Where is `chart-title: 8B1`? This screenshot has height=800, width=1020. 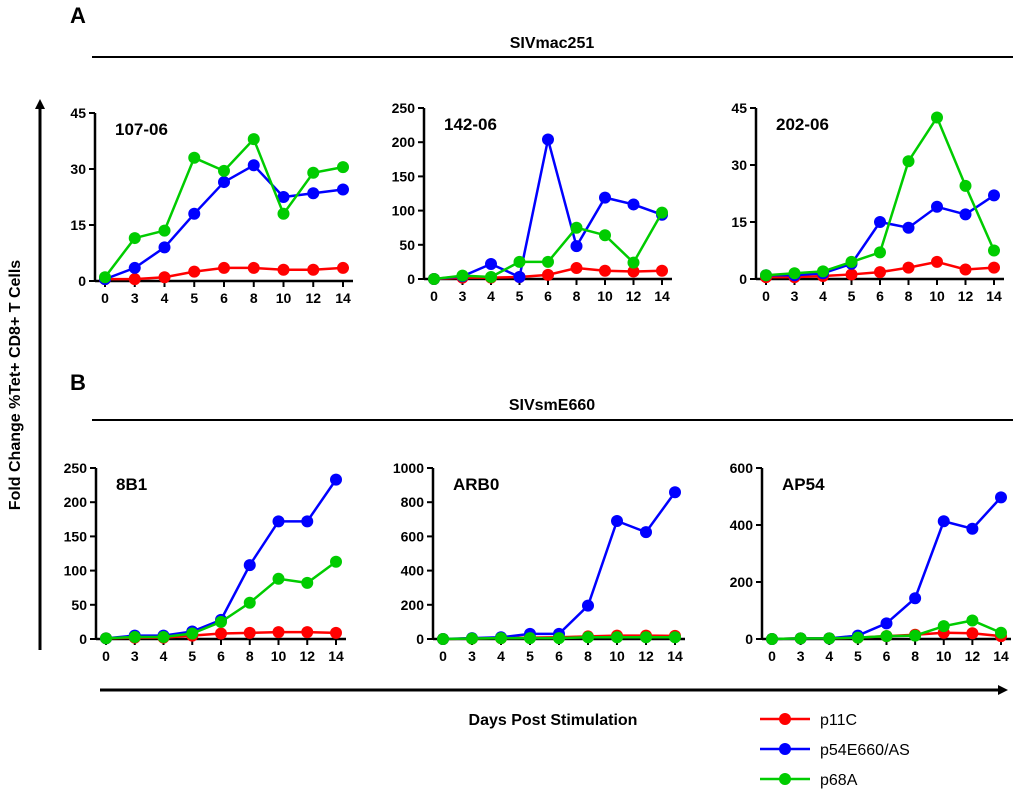 chart-title: 8B1 is located at coordinates (131, 484).